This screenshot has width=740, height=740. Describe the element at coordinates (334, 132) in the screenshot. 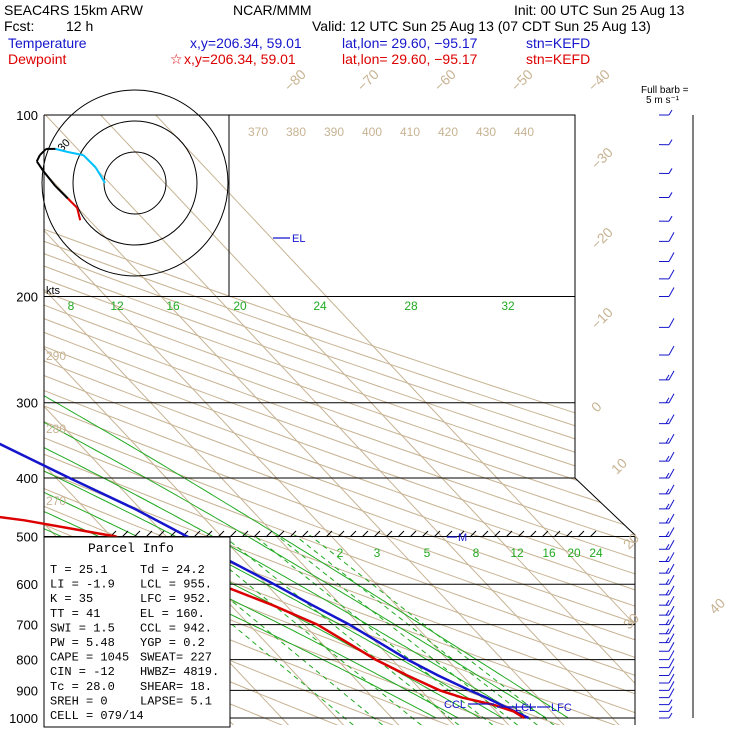

I see `theta-label: 390` at that location.